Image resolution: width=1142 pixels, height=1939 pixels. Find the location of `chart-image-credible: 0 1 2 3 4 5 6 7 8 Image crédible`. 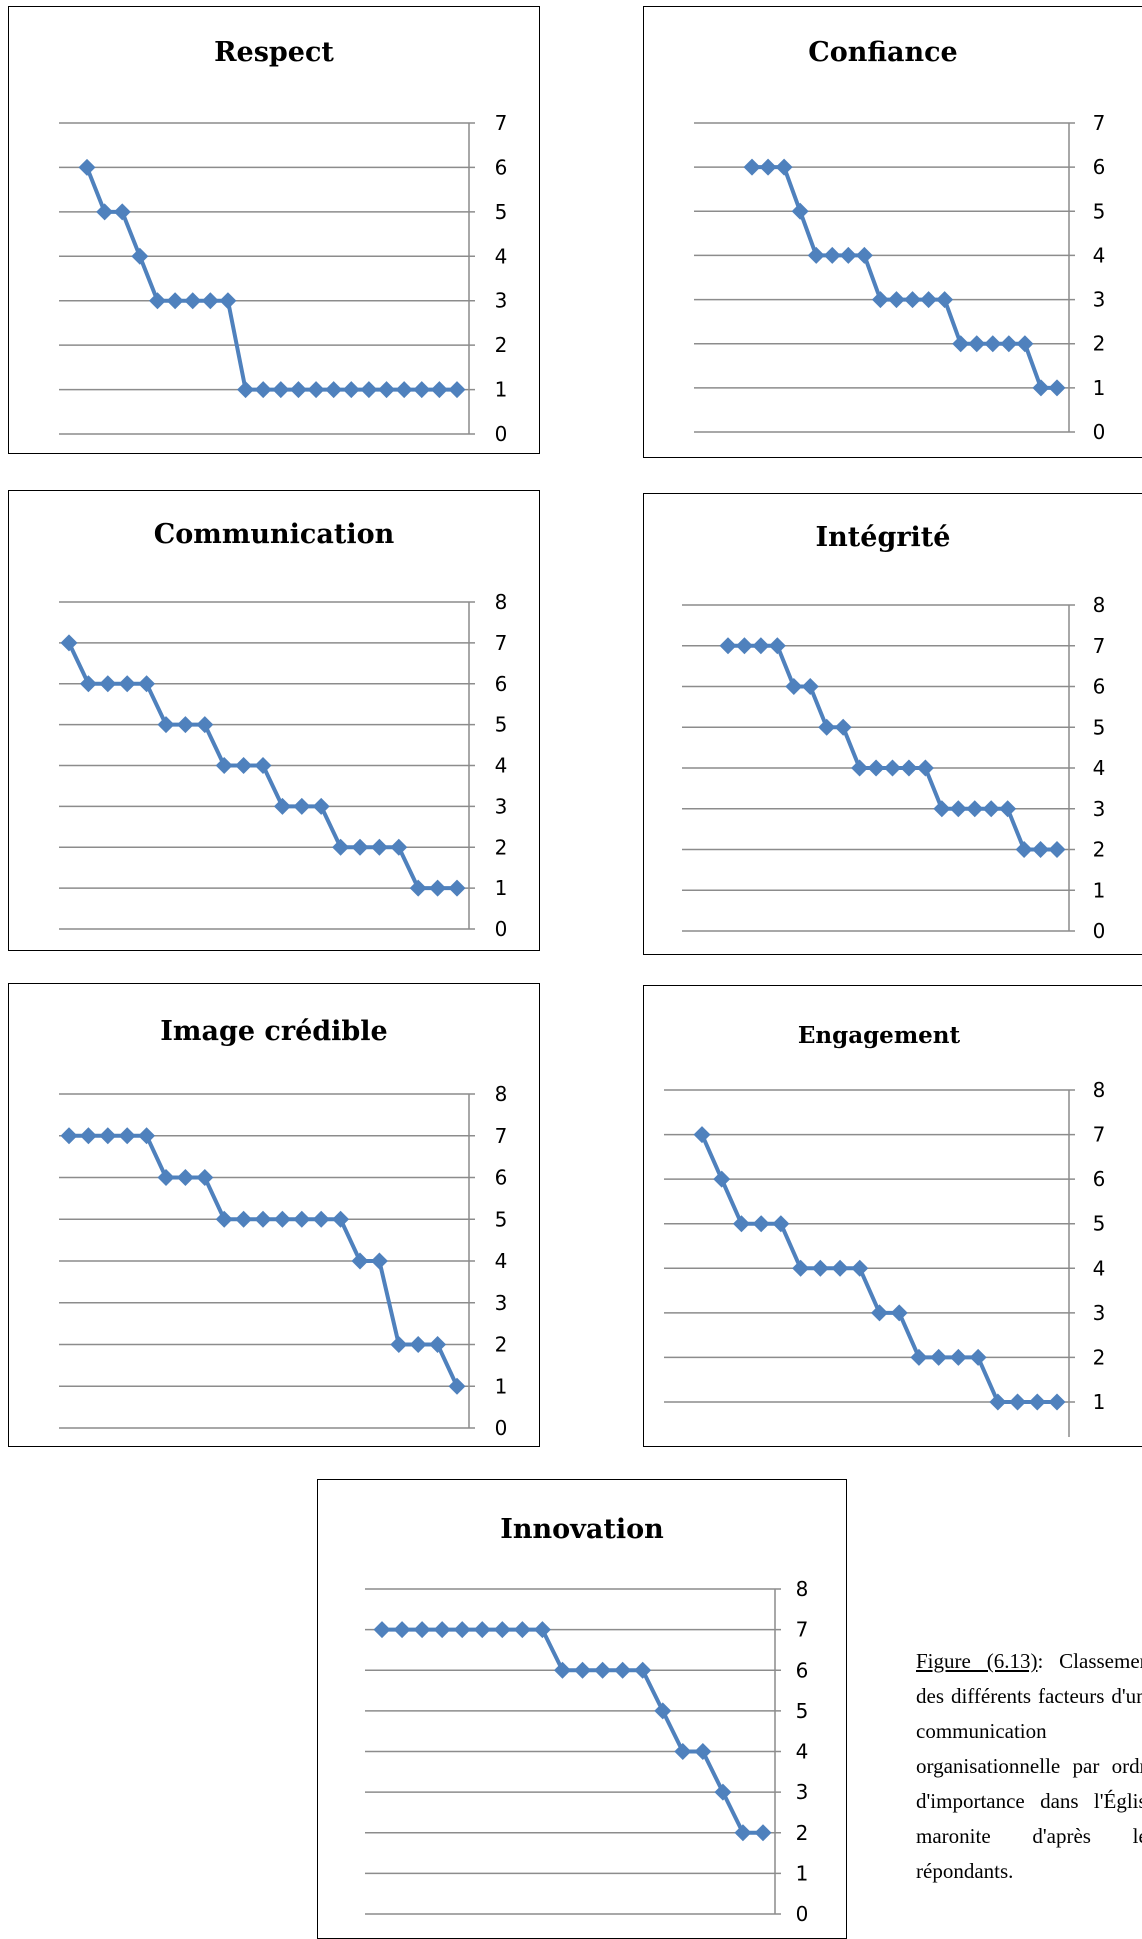

chart-image-credible: 0 1 2 3 4 5 6 7 8 Image crédible is located at coordinates (274, 1215).